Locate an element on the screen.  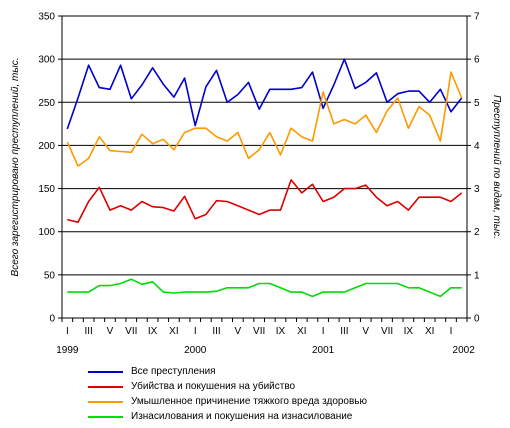
right-tick-label: 7 is located at coordinates (477, 17).